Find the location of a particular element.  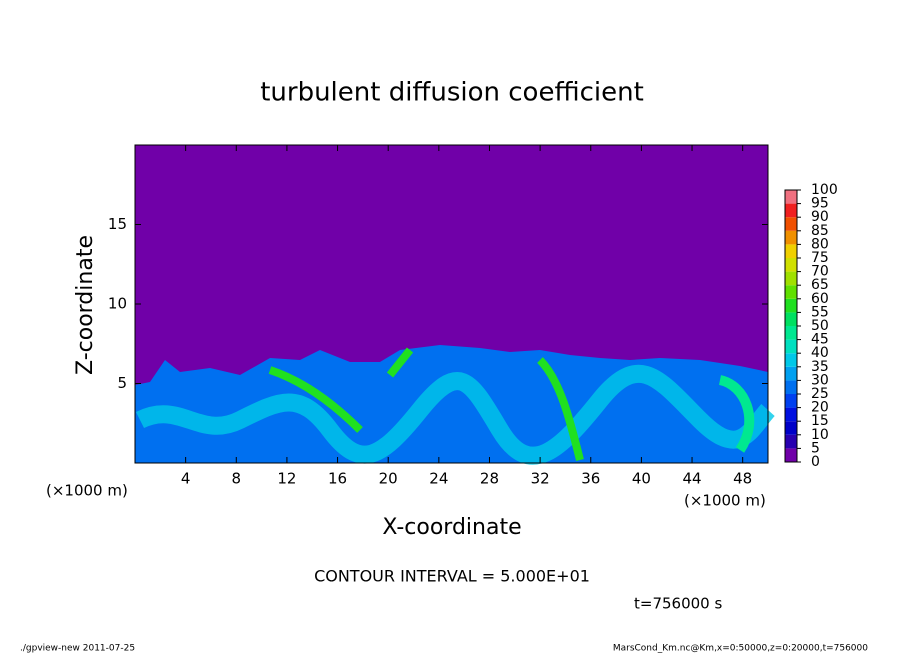

colorbar-label: 95 is located at coordinates (820, 204).